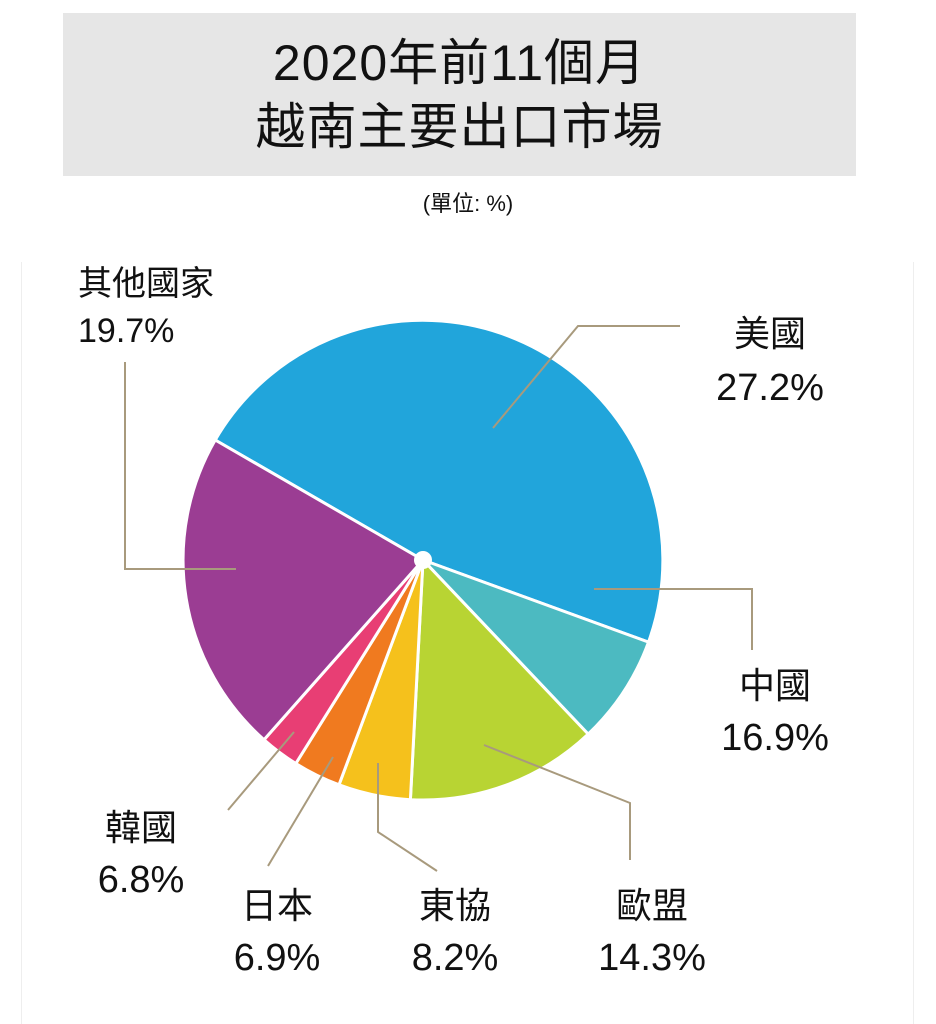 The image size is (936, 1024). I want to click on leader-line-china, so click(673, 619).